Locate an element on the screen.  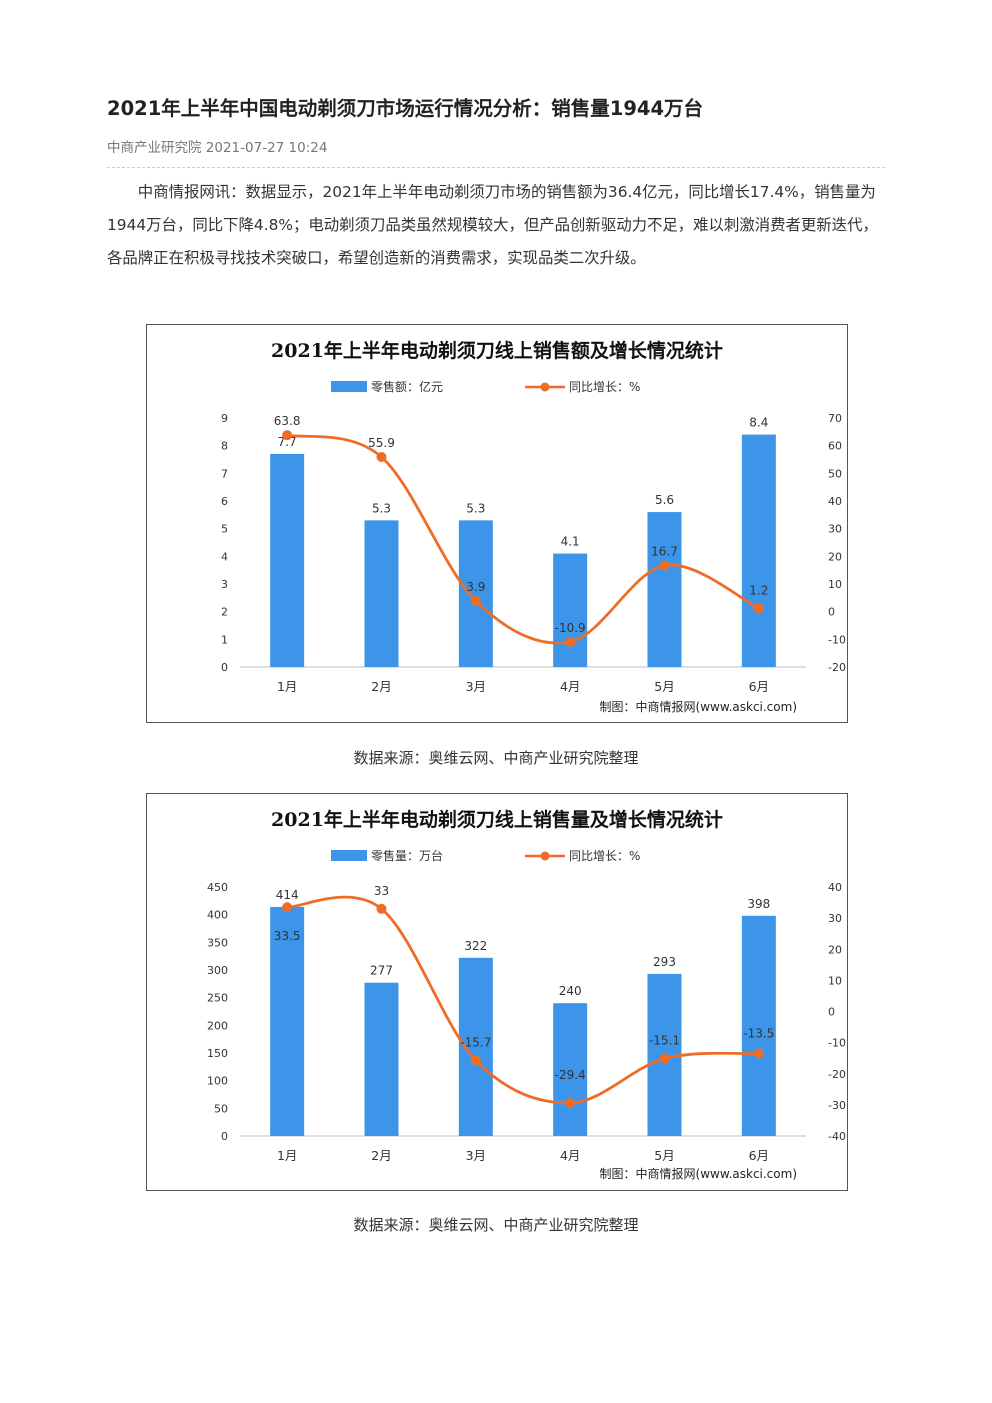
y-left-tick-label: 3 is located at coordinates (224, 584).